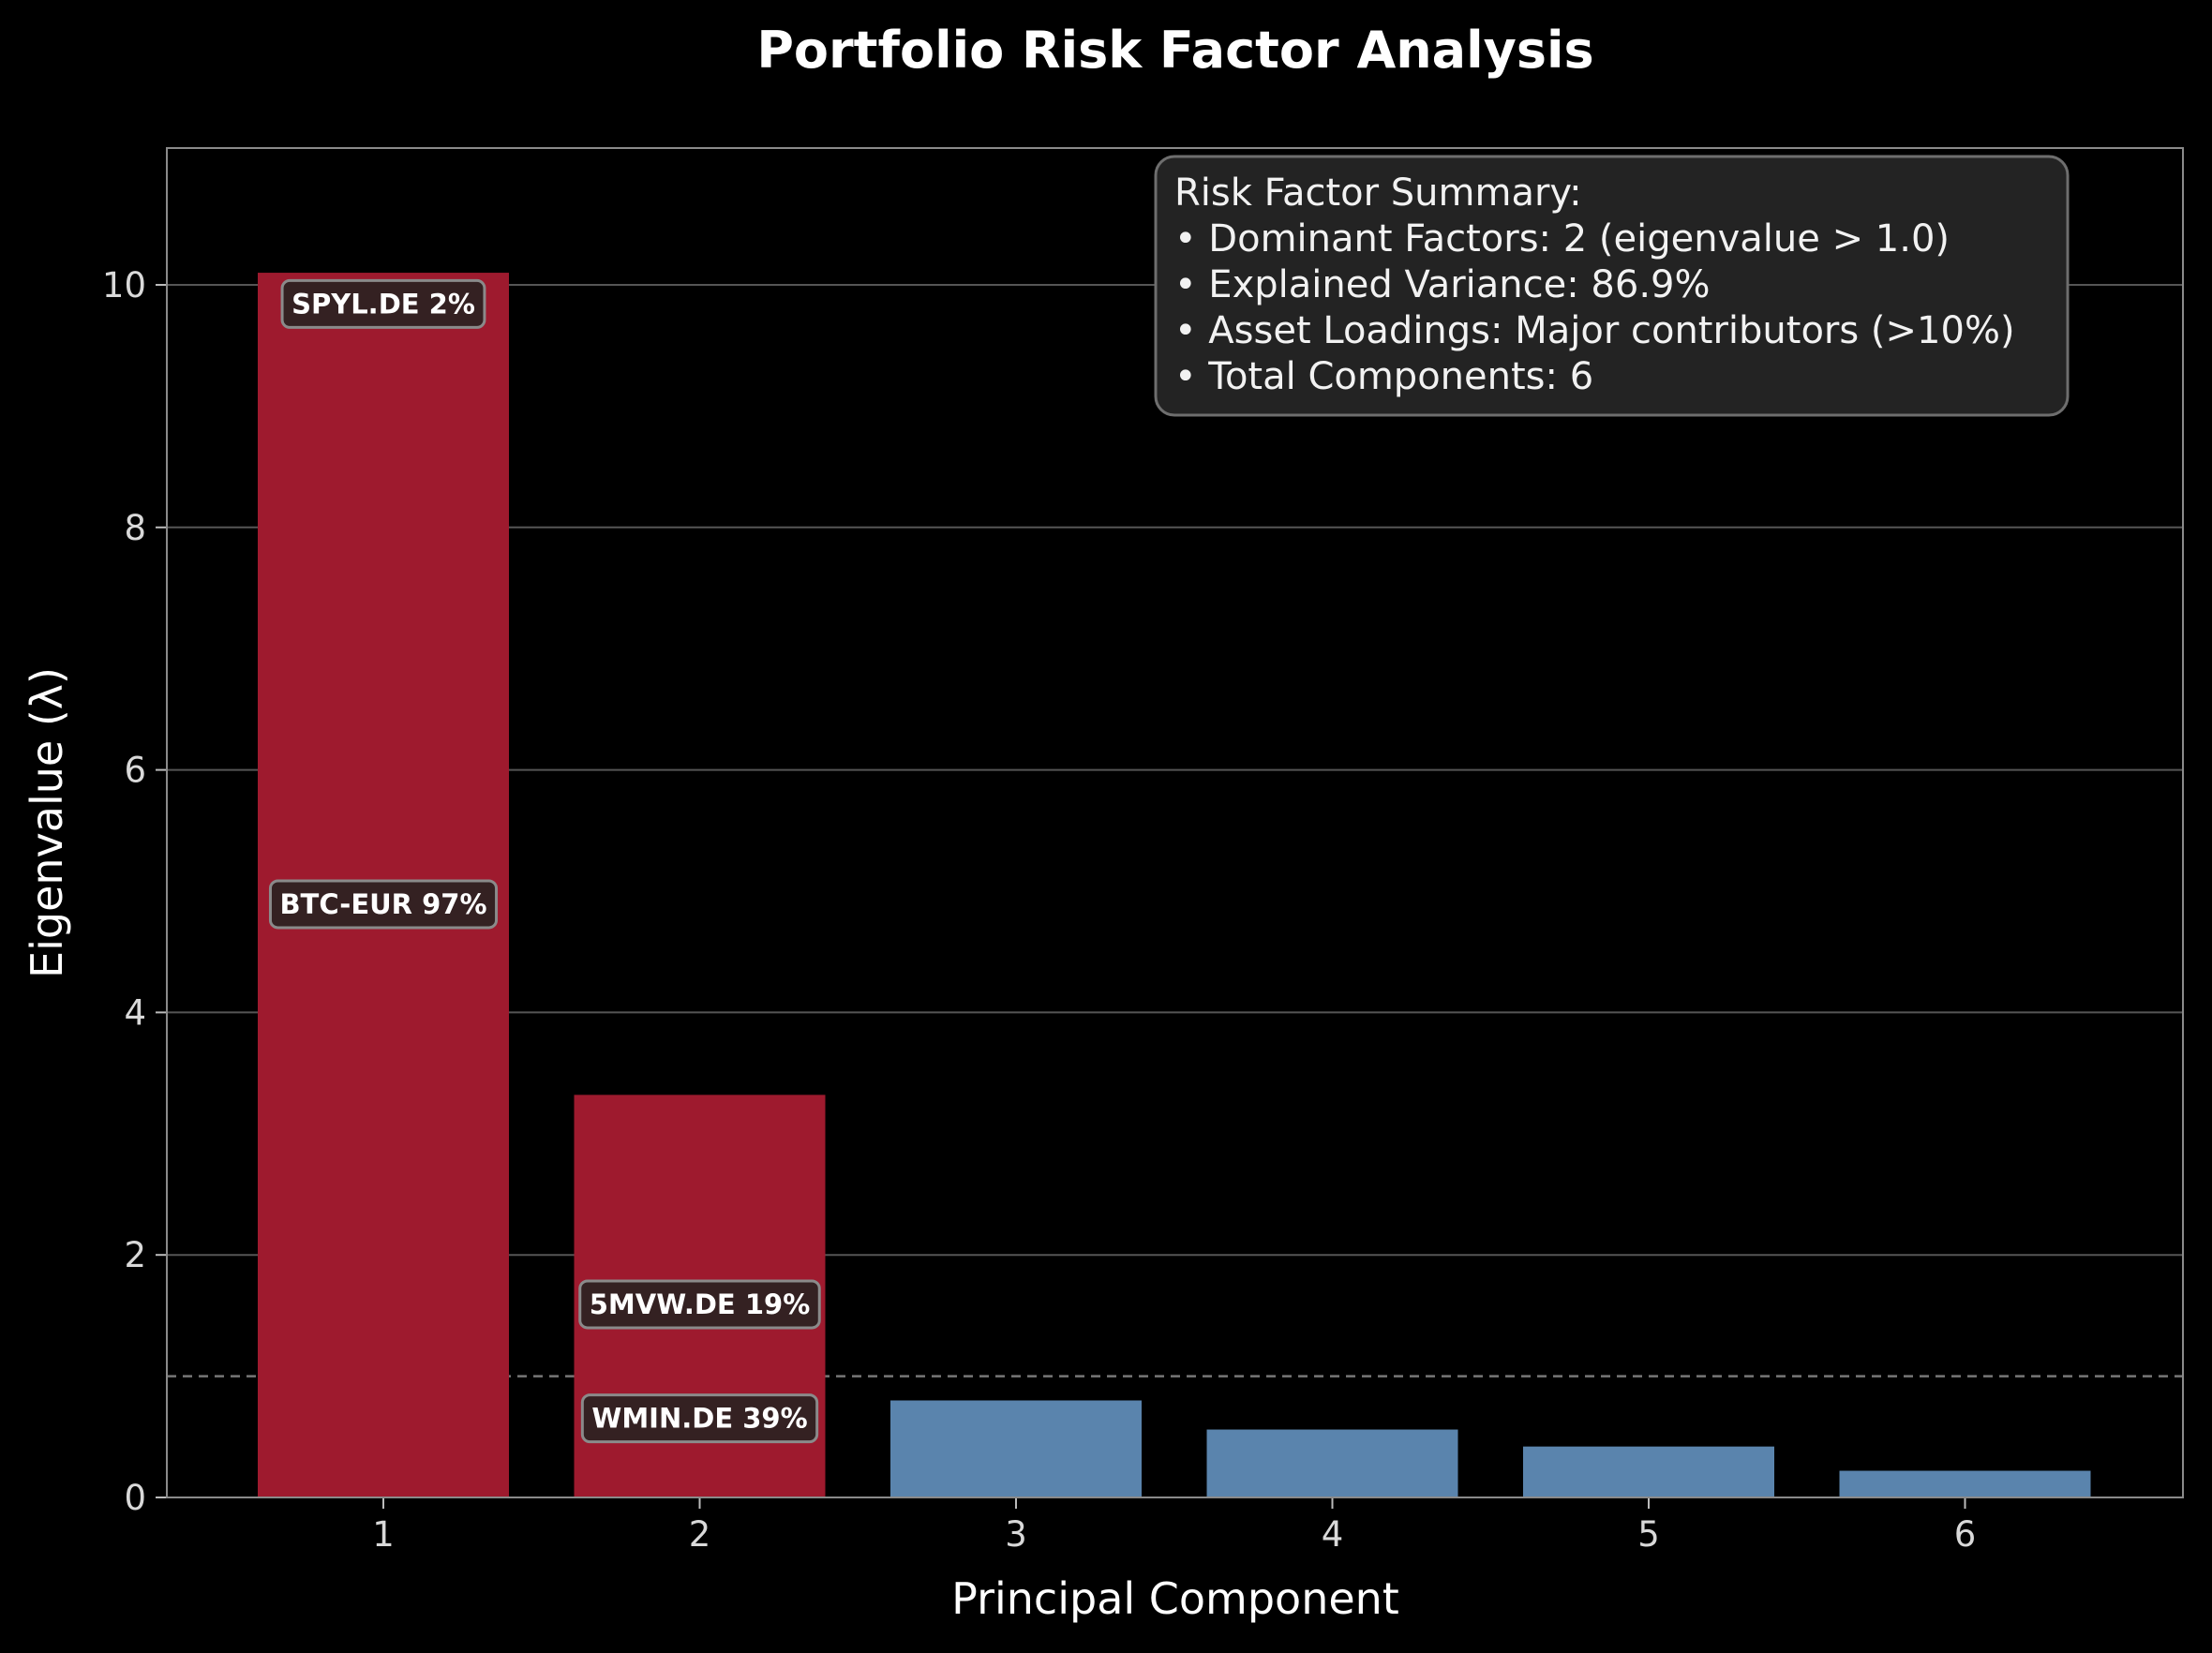 The width and height of the screenshot is (2212, 1653). I want to click on y-tick-label-10: 10, so click(124, 285).